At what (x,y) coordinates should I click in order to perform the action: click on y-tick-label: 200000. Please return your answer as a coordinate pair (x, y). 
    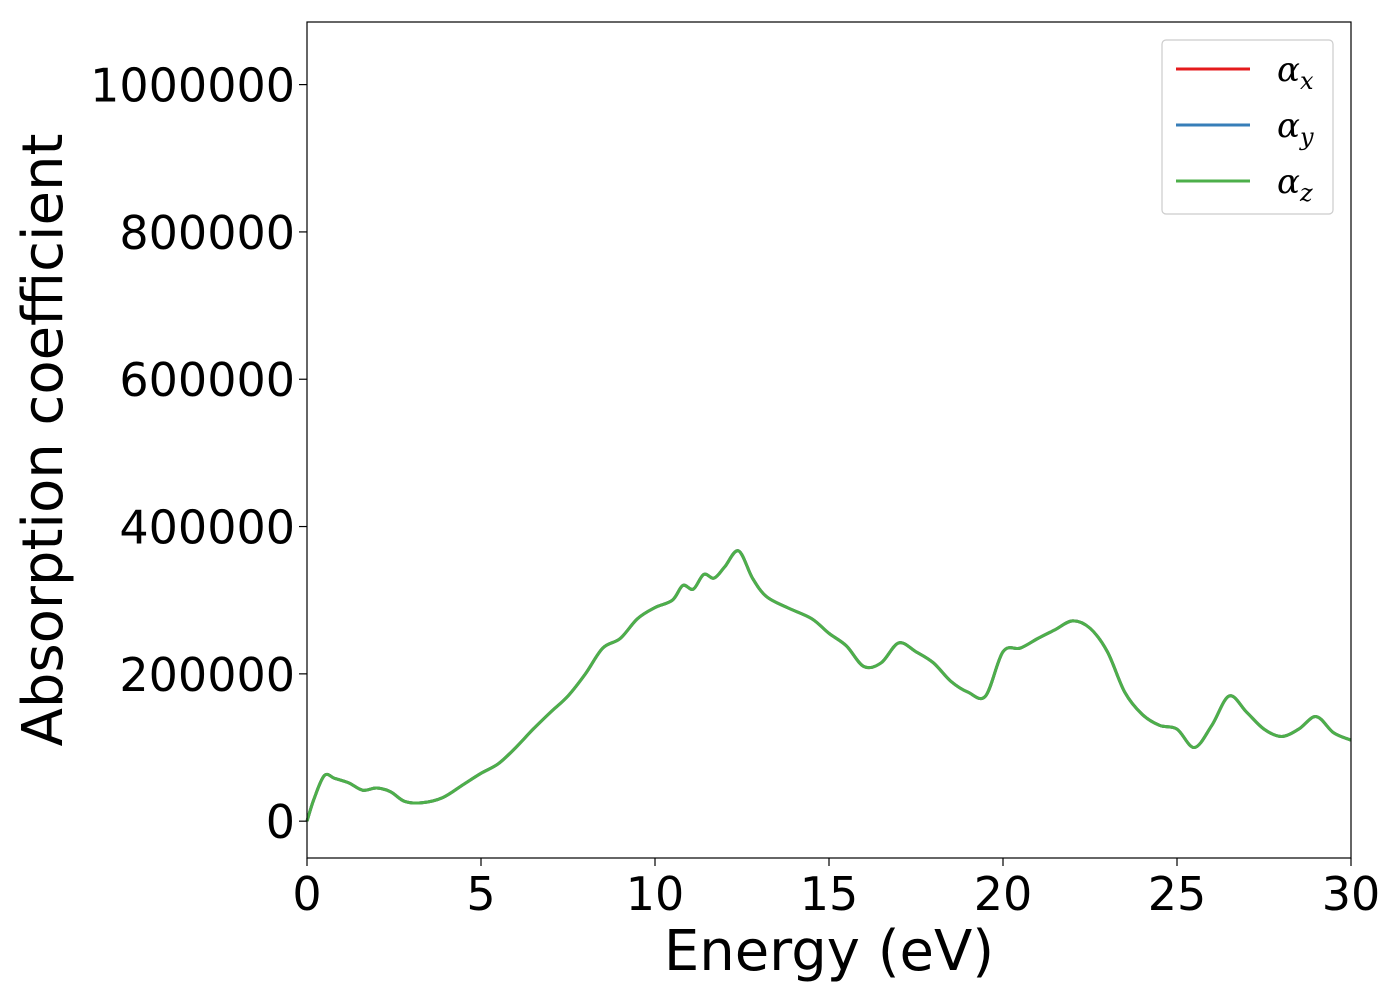
    Looking at the image, I should click on (207, 675).